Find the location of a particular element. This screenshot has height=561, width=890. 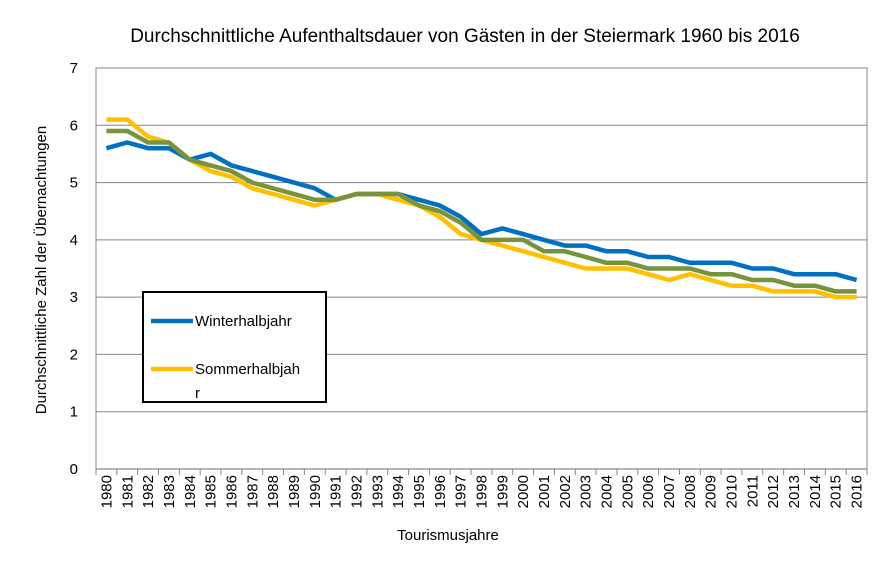

x-tick-label: 1993 is located at coordinates (377, 491).